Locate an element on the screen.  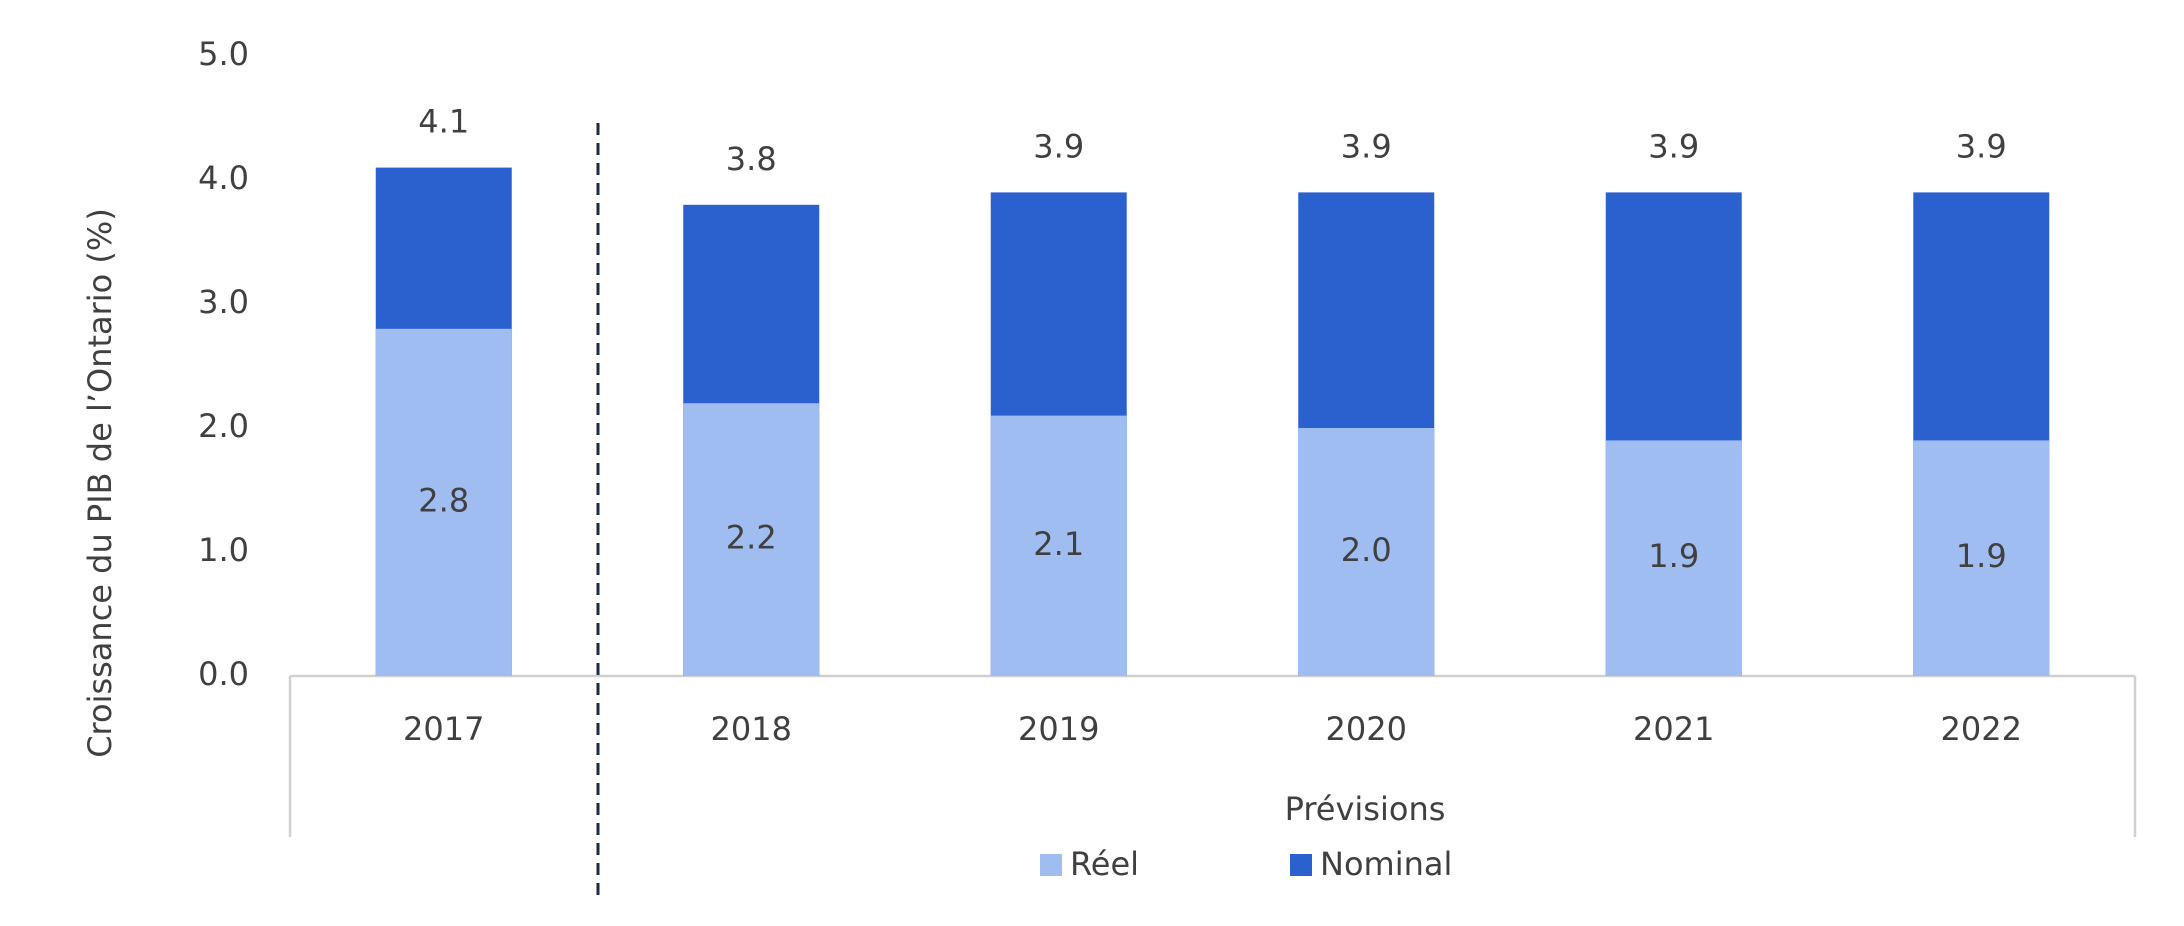
data-label: 4.1 is located at coordinates (443, 122).